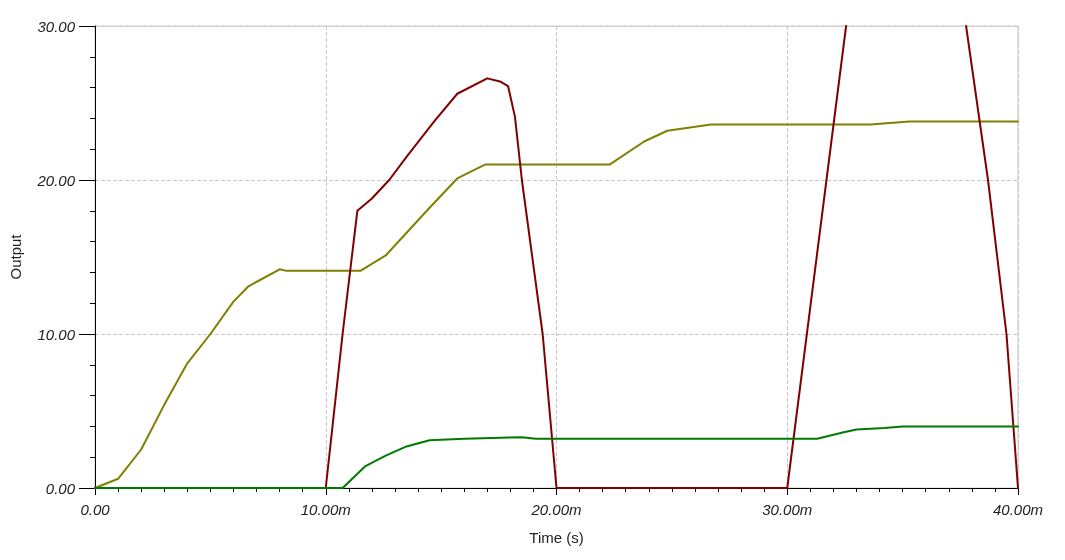 The height and width of the screenshot is (560, 1065). I want to click on y-tick-label: 20.00, so click(56, 180).